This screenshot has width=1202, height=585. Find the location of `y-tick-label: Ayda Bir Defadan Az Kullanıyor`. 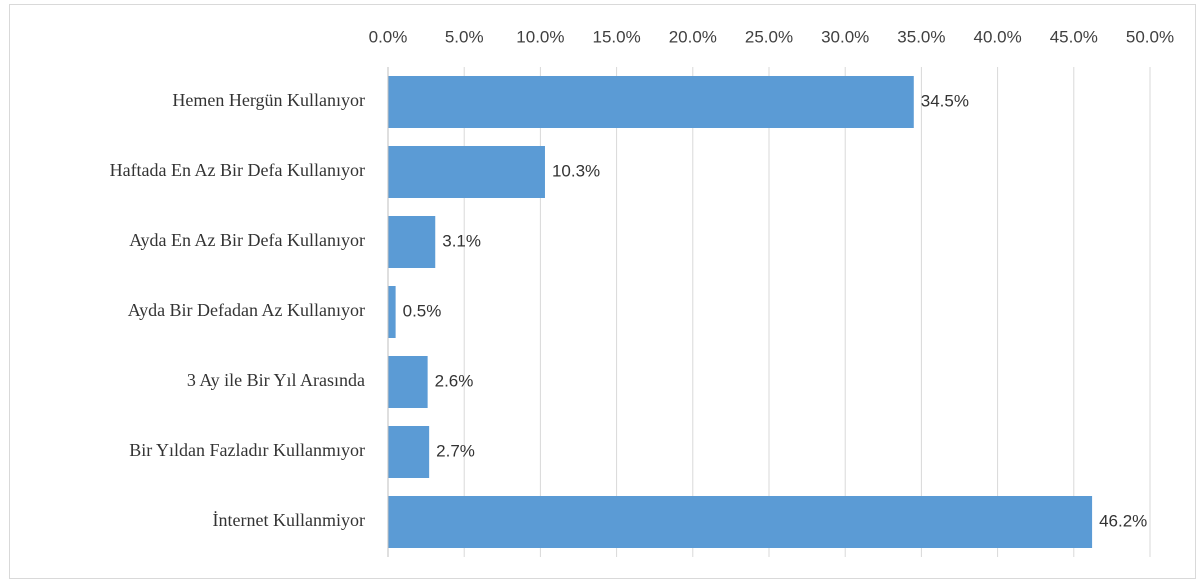

y-tick-label: Ayda Bir Defadan Az Kullanıyor is located at coordinates (246, 310).